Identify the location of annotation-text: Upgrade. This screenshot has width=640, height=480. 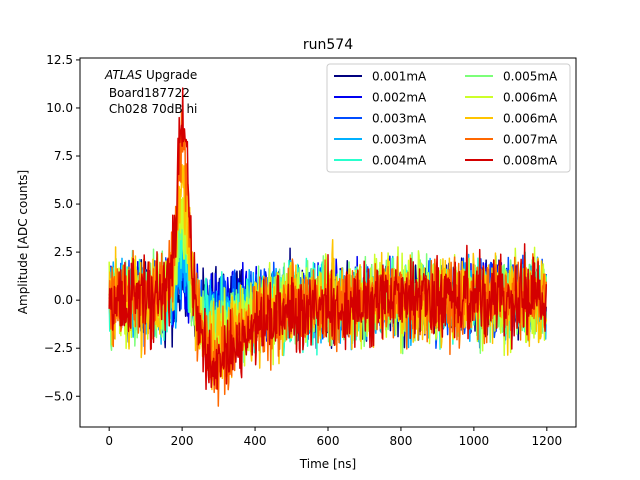
(169, 75).